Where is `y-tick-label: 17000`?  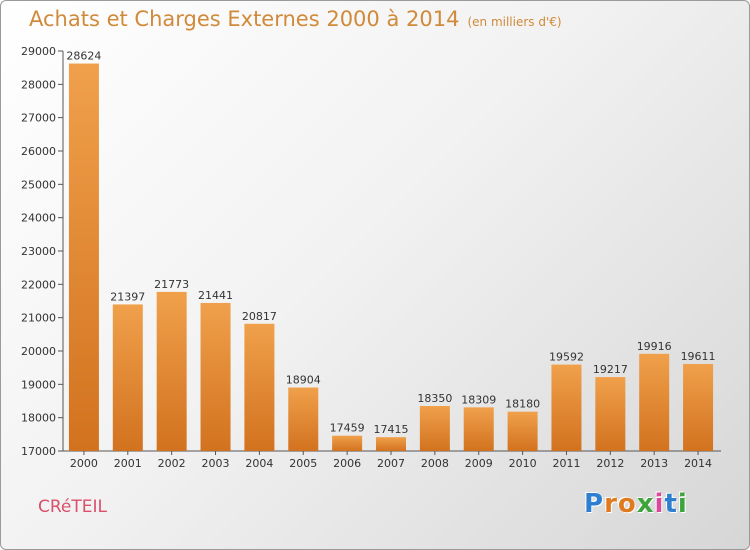
y-tick-label: 17000 is located at coordinates (38, 451).